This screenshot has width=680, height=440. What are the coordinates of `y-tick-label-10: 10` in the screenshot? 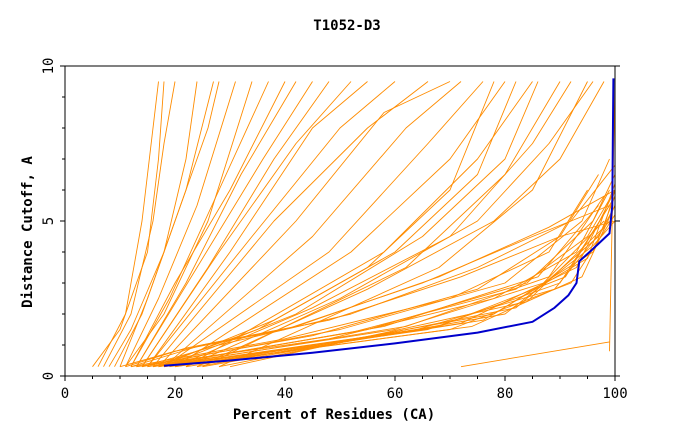 It's located at (49, 66).